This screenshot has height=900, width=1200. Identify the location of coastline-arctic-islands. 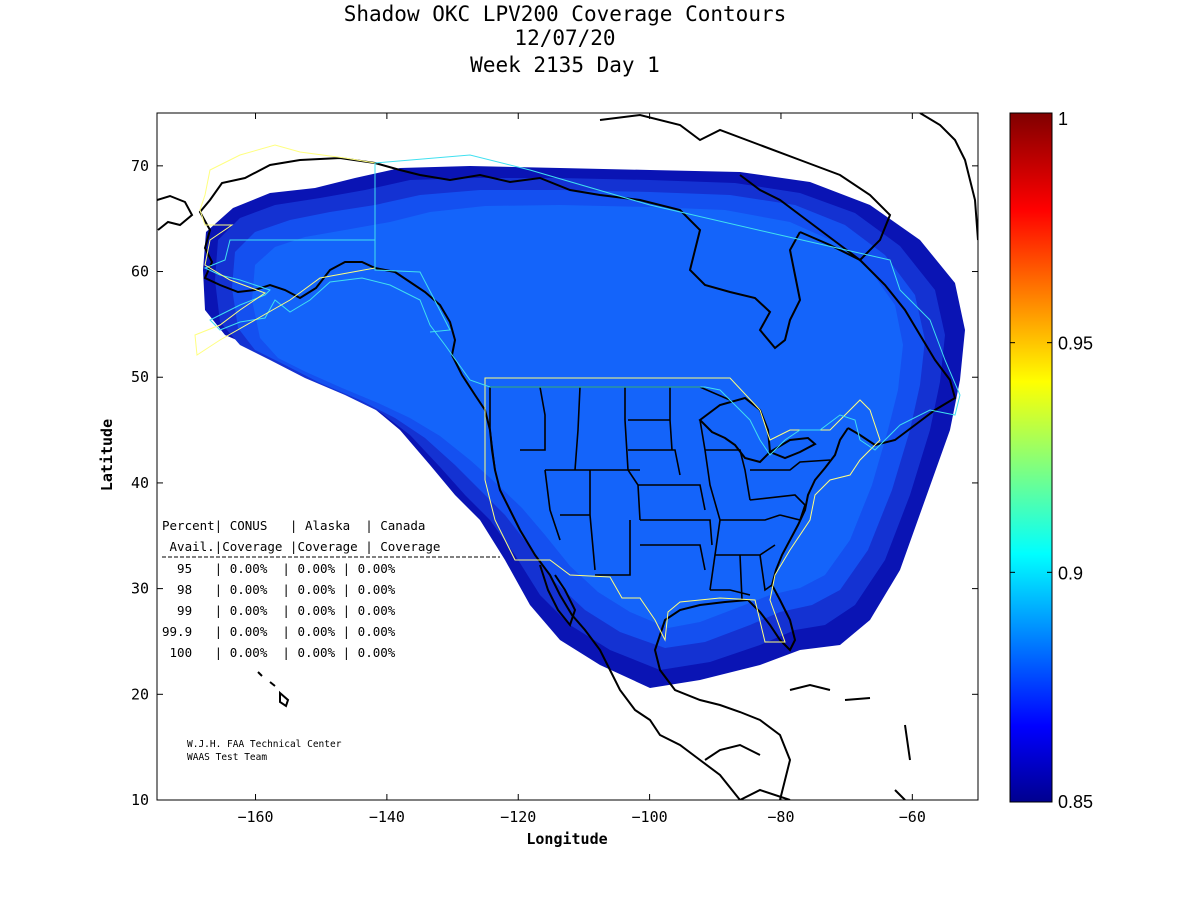
(745, 187).